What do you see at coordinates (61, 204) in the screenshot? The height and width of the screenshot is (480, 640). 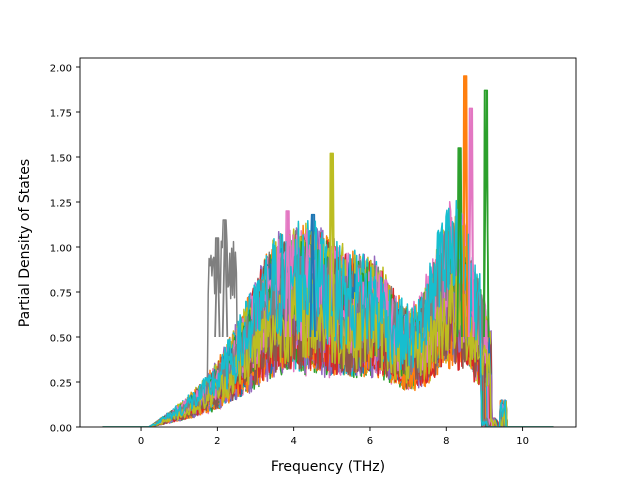 I see `y-tick-label: 1.25` at bounding box center [61, 204].